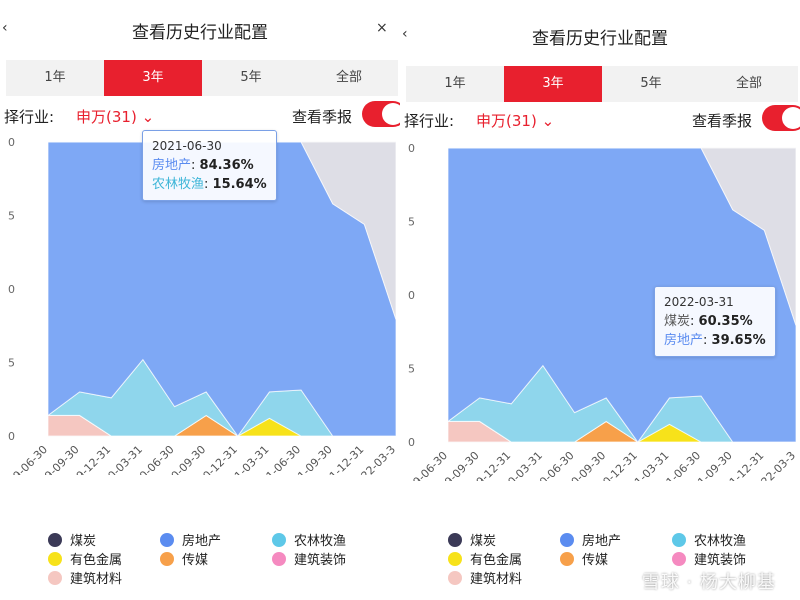  What do you see at coordinates (239, 184) in the screenshot?
I see `tooltip-value: 15.64%` at bounding box center [239, 184].